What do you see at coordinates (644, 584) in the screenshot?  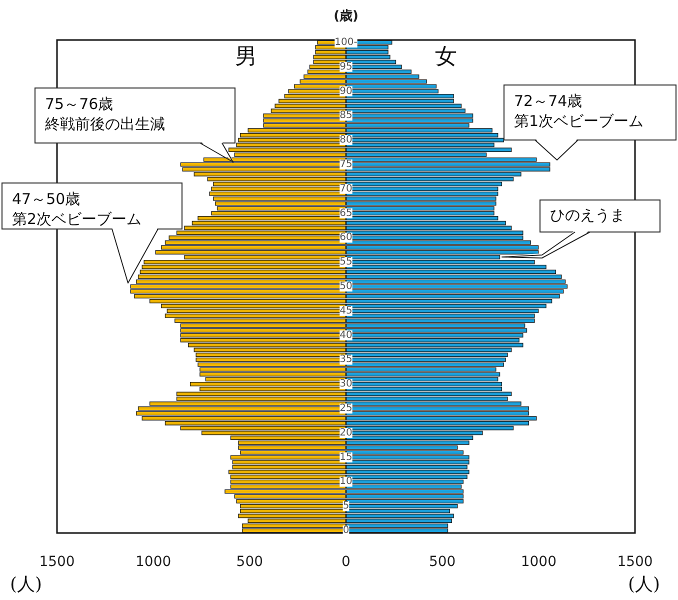 I see `x-axis-title: (人)` at bounding box center [644, 584].